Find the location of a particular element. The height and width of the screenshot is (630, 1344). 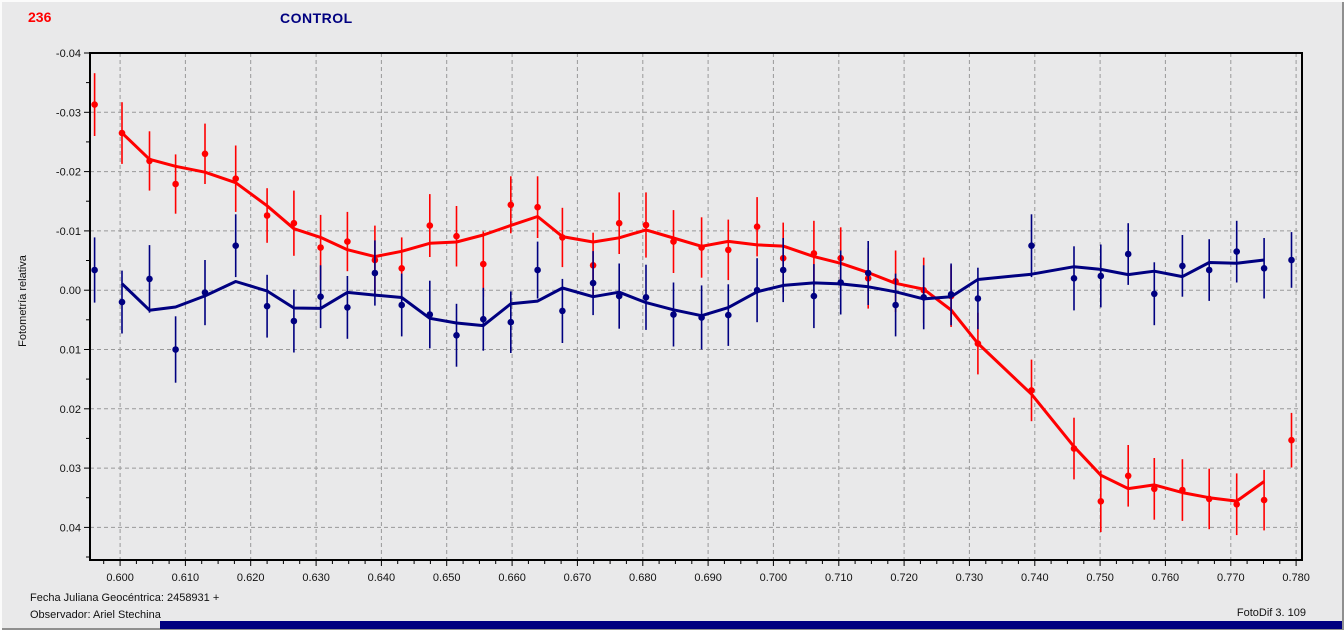

svg-text: 0.750 is located at coordinates (1100, 578).